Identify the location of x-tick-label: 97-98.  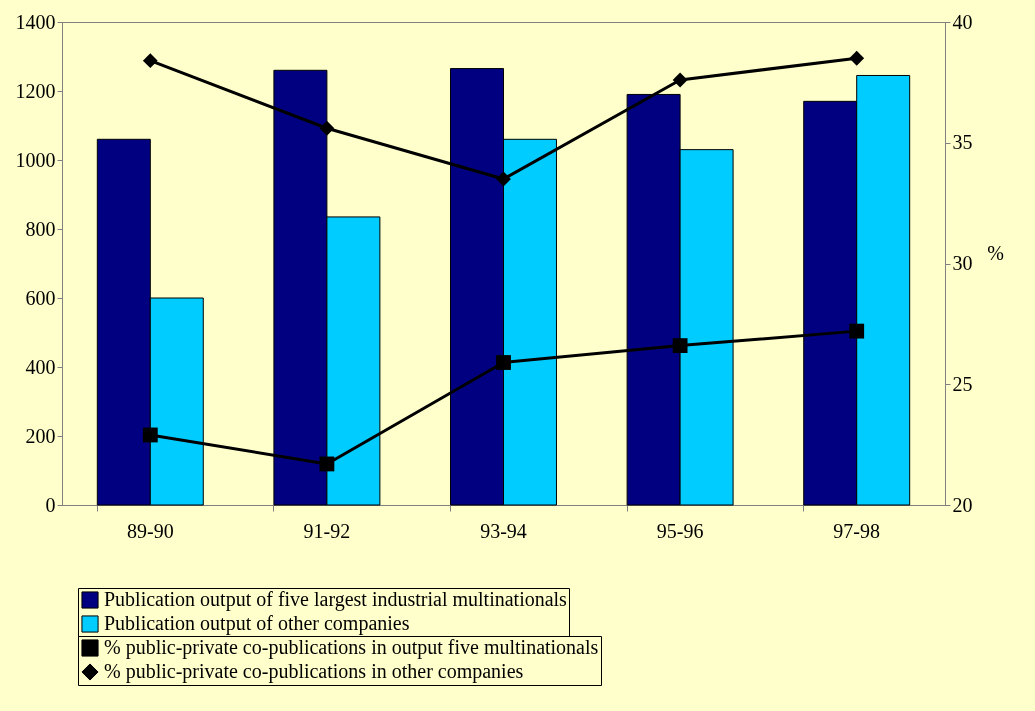
(857, 530).